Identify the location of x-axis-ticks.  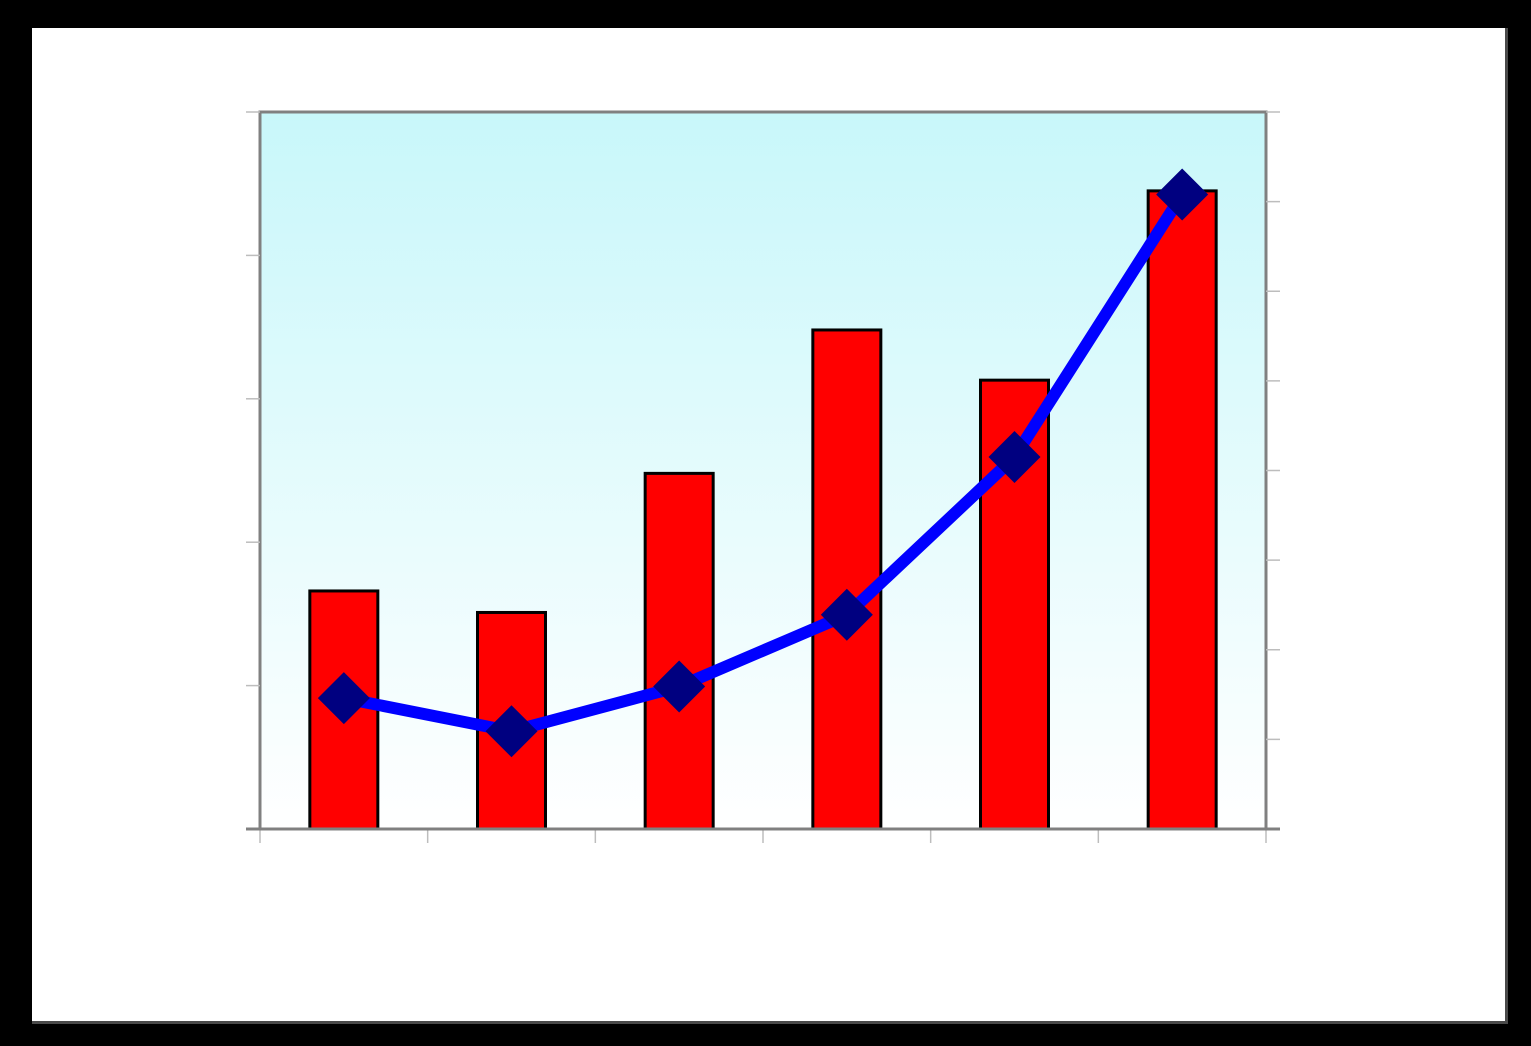
(763, 836).